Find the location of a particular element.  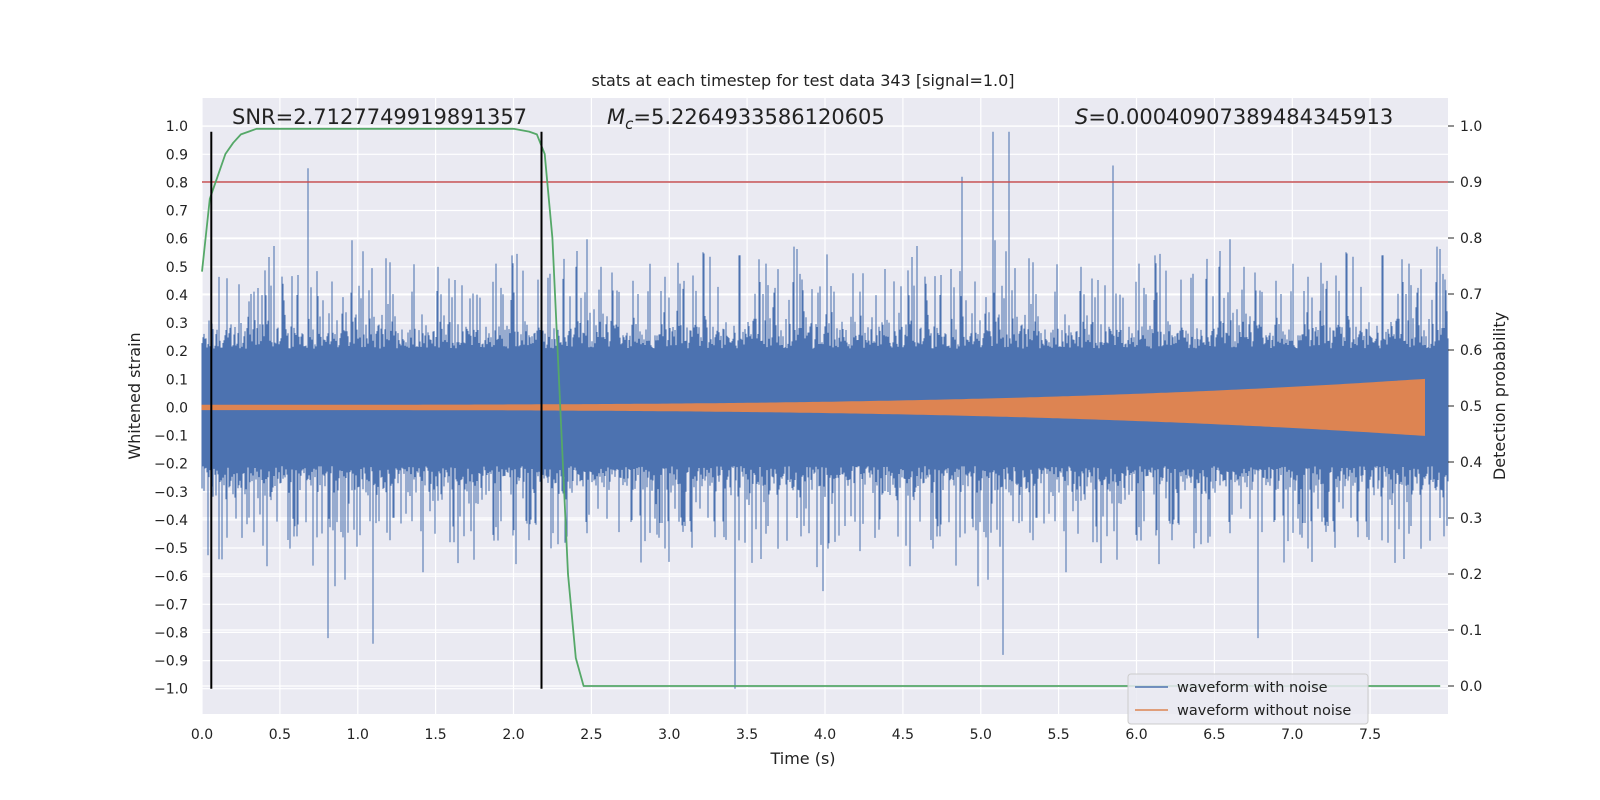

y-tick-label: 0.4 is located at coordinates (177, 296).